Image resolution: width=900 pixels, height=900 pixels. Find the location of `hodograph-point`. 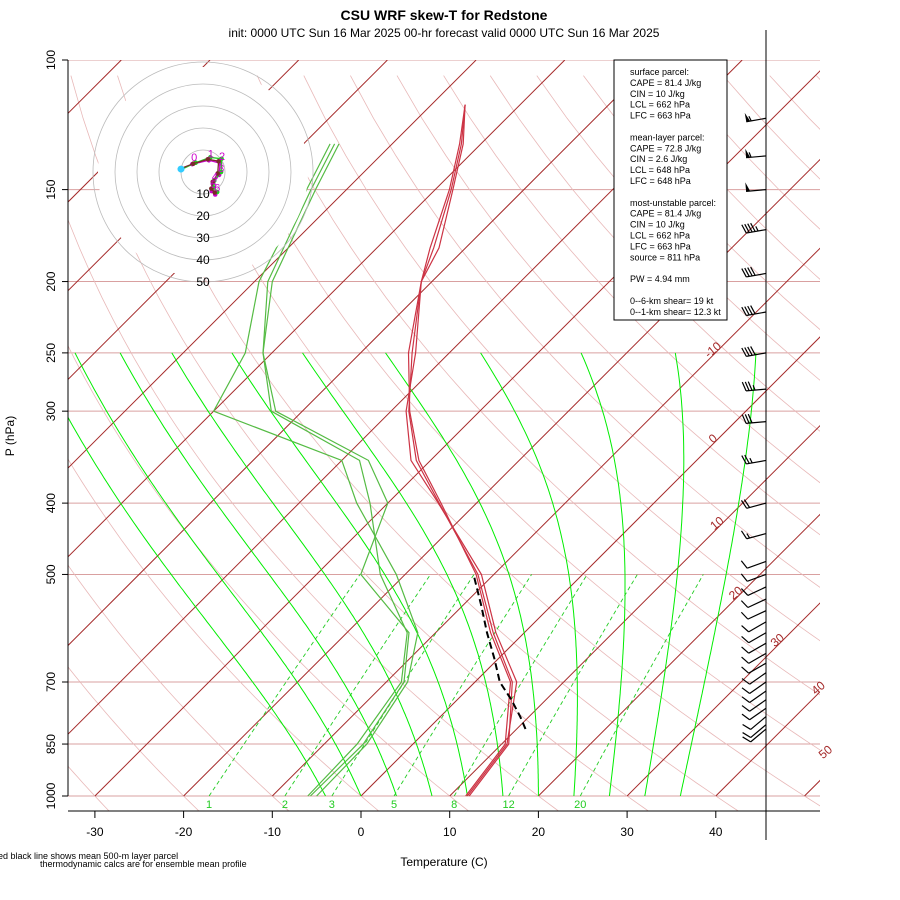

hodograph-point is located at coordinates (208, 159).